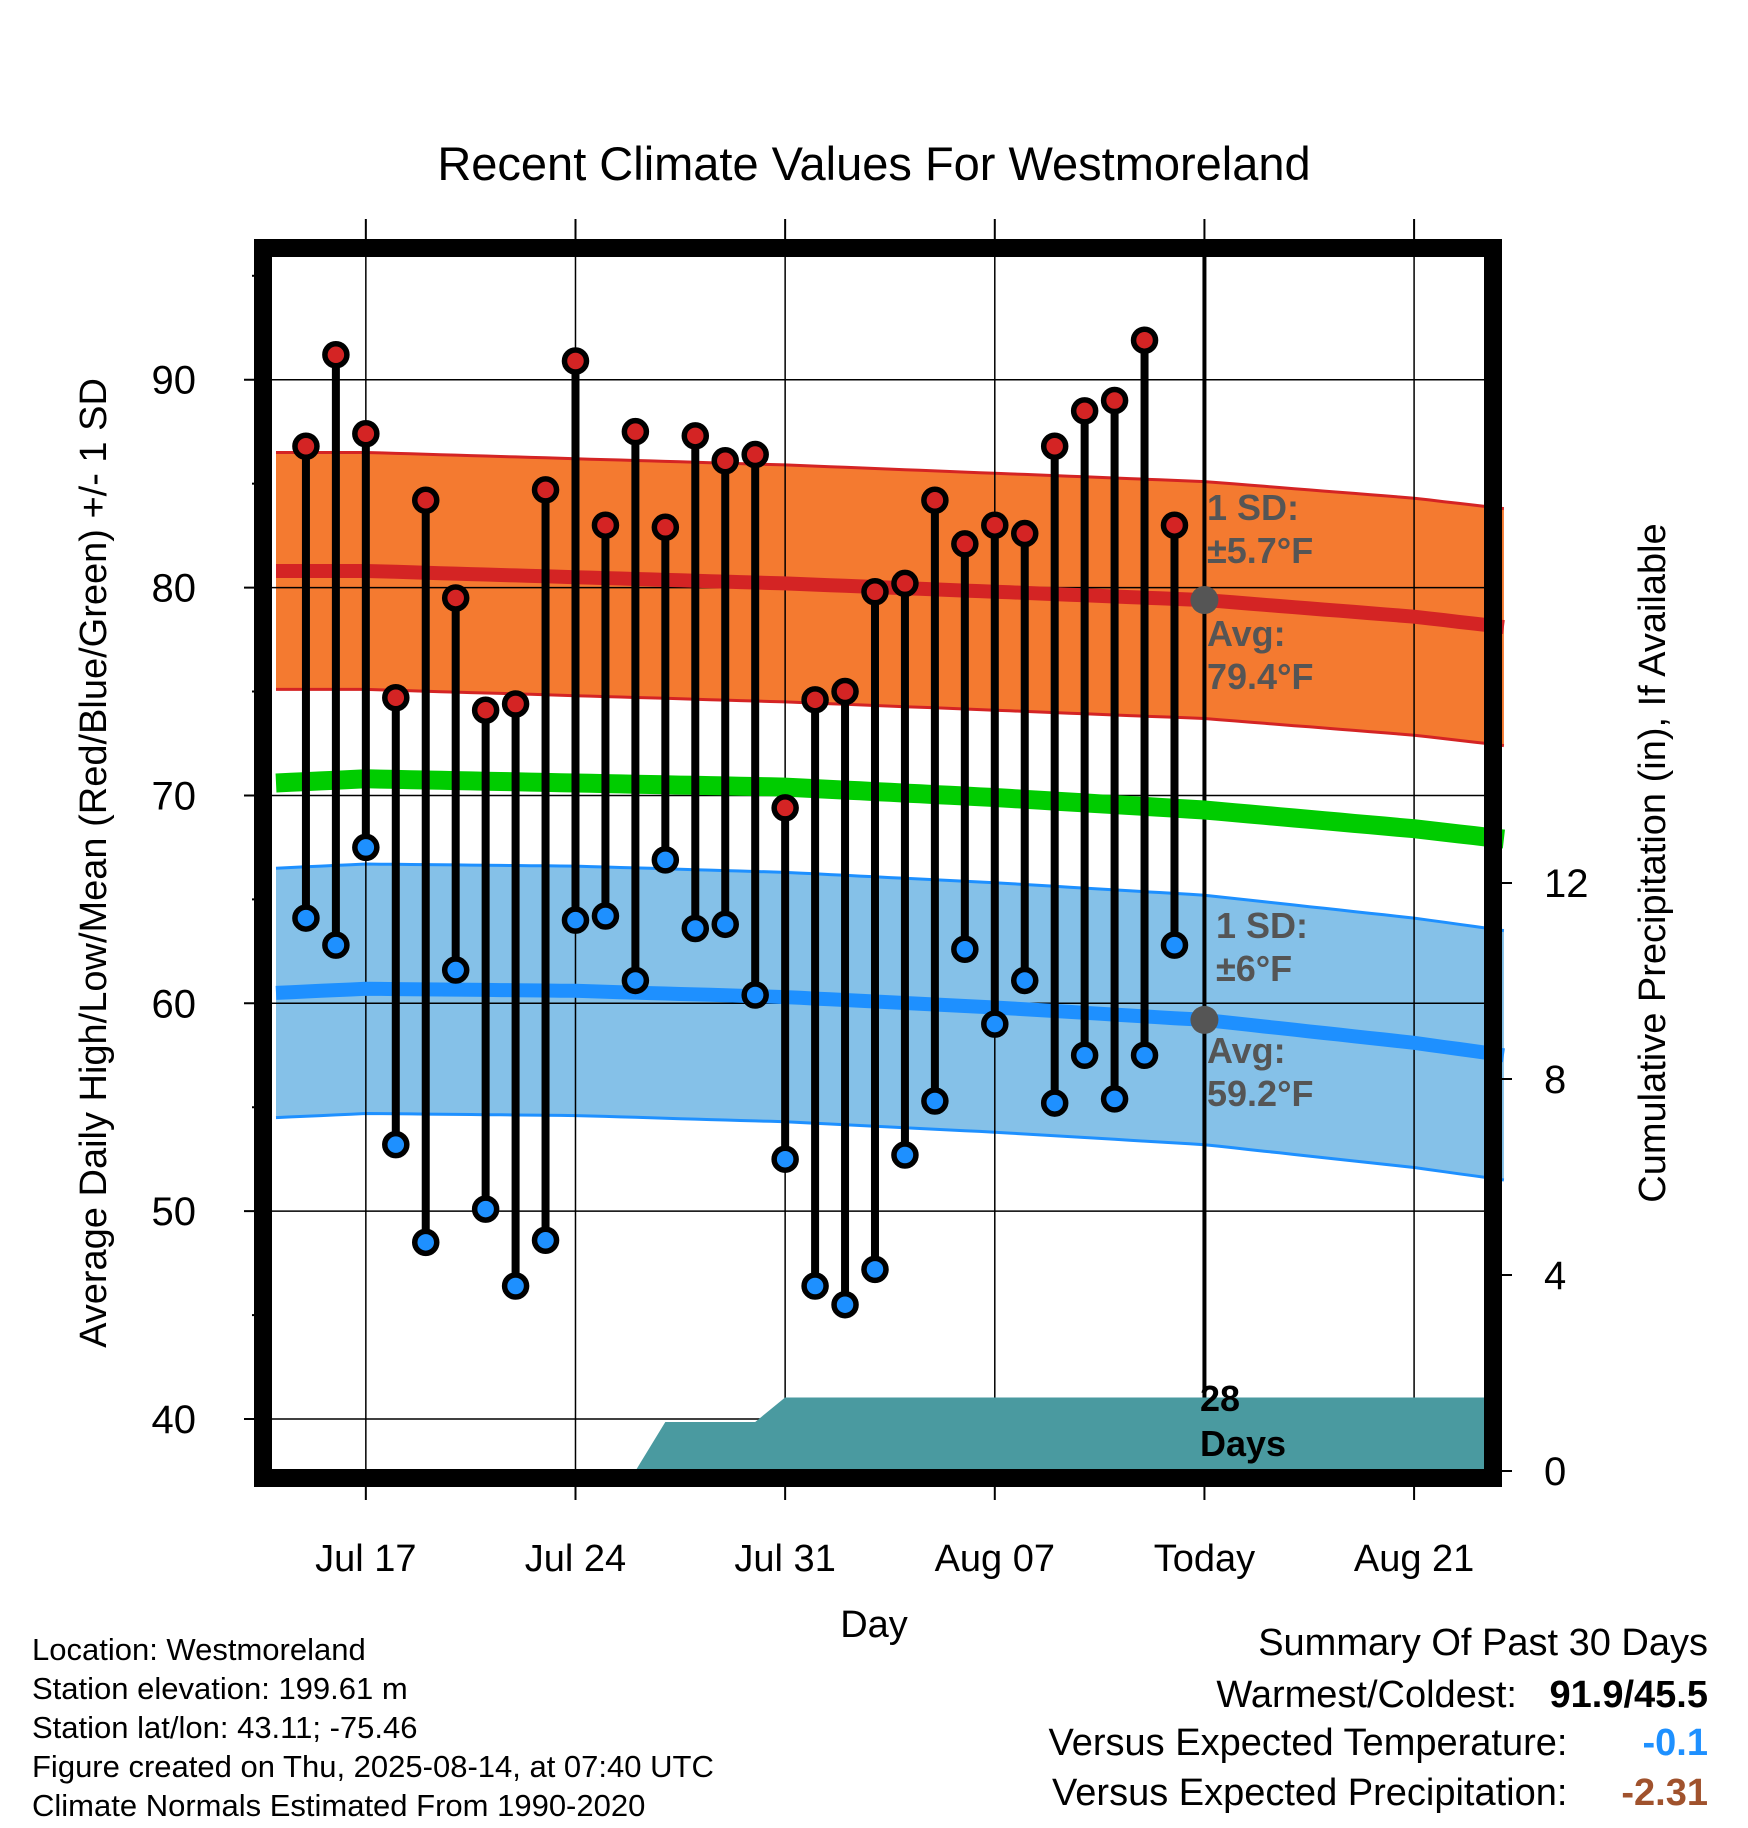  I want to click on summary-precip: Versus Expected Precipitation: -2.31, so click(1380, 1793).